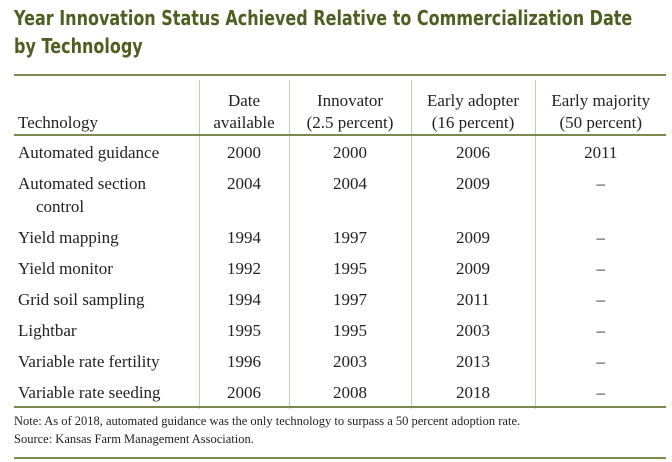 The height and width of the screenshot is (462, 672). What do you see at coordinates (243, 196) in the screenshot?
I see `date-available-cell: 2004` at bounding box center [243, 196].